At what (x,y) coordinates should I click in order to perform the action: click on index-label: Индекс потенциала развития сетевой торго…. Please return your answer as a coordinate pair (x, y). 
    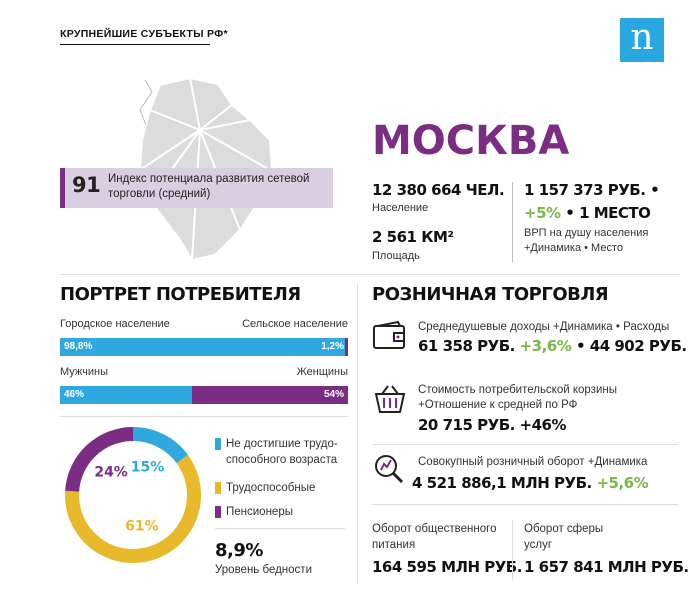
    Looking at the image, I should click on (209, 186).